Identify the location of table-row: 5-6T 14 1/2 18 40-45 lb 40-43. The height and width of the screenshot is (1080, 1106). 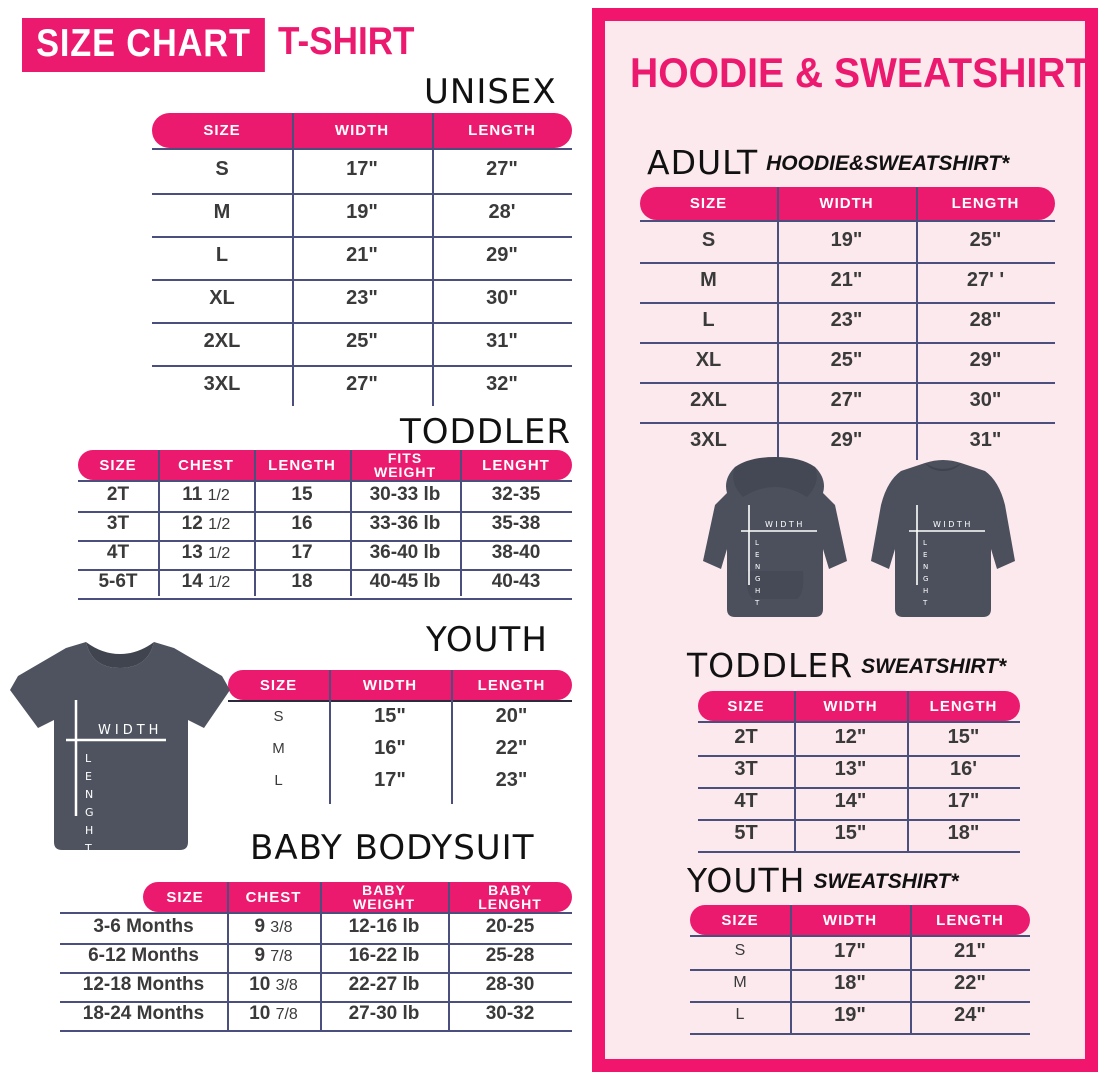
(325, 581).